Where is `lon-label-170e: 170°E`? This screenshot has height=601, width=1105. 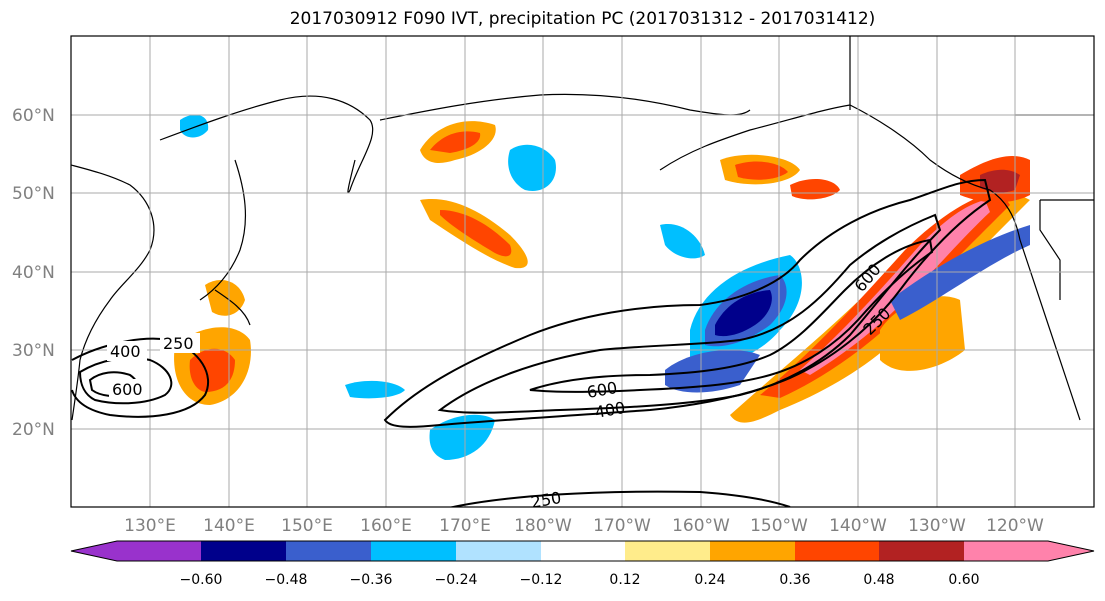 lon-label-170e: 170°E is located at coordinates (465, 526).